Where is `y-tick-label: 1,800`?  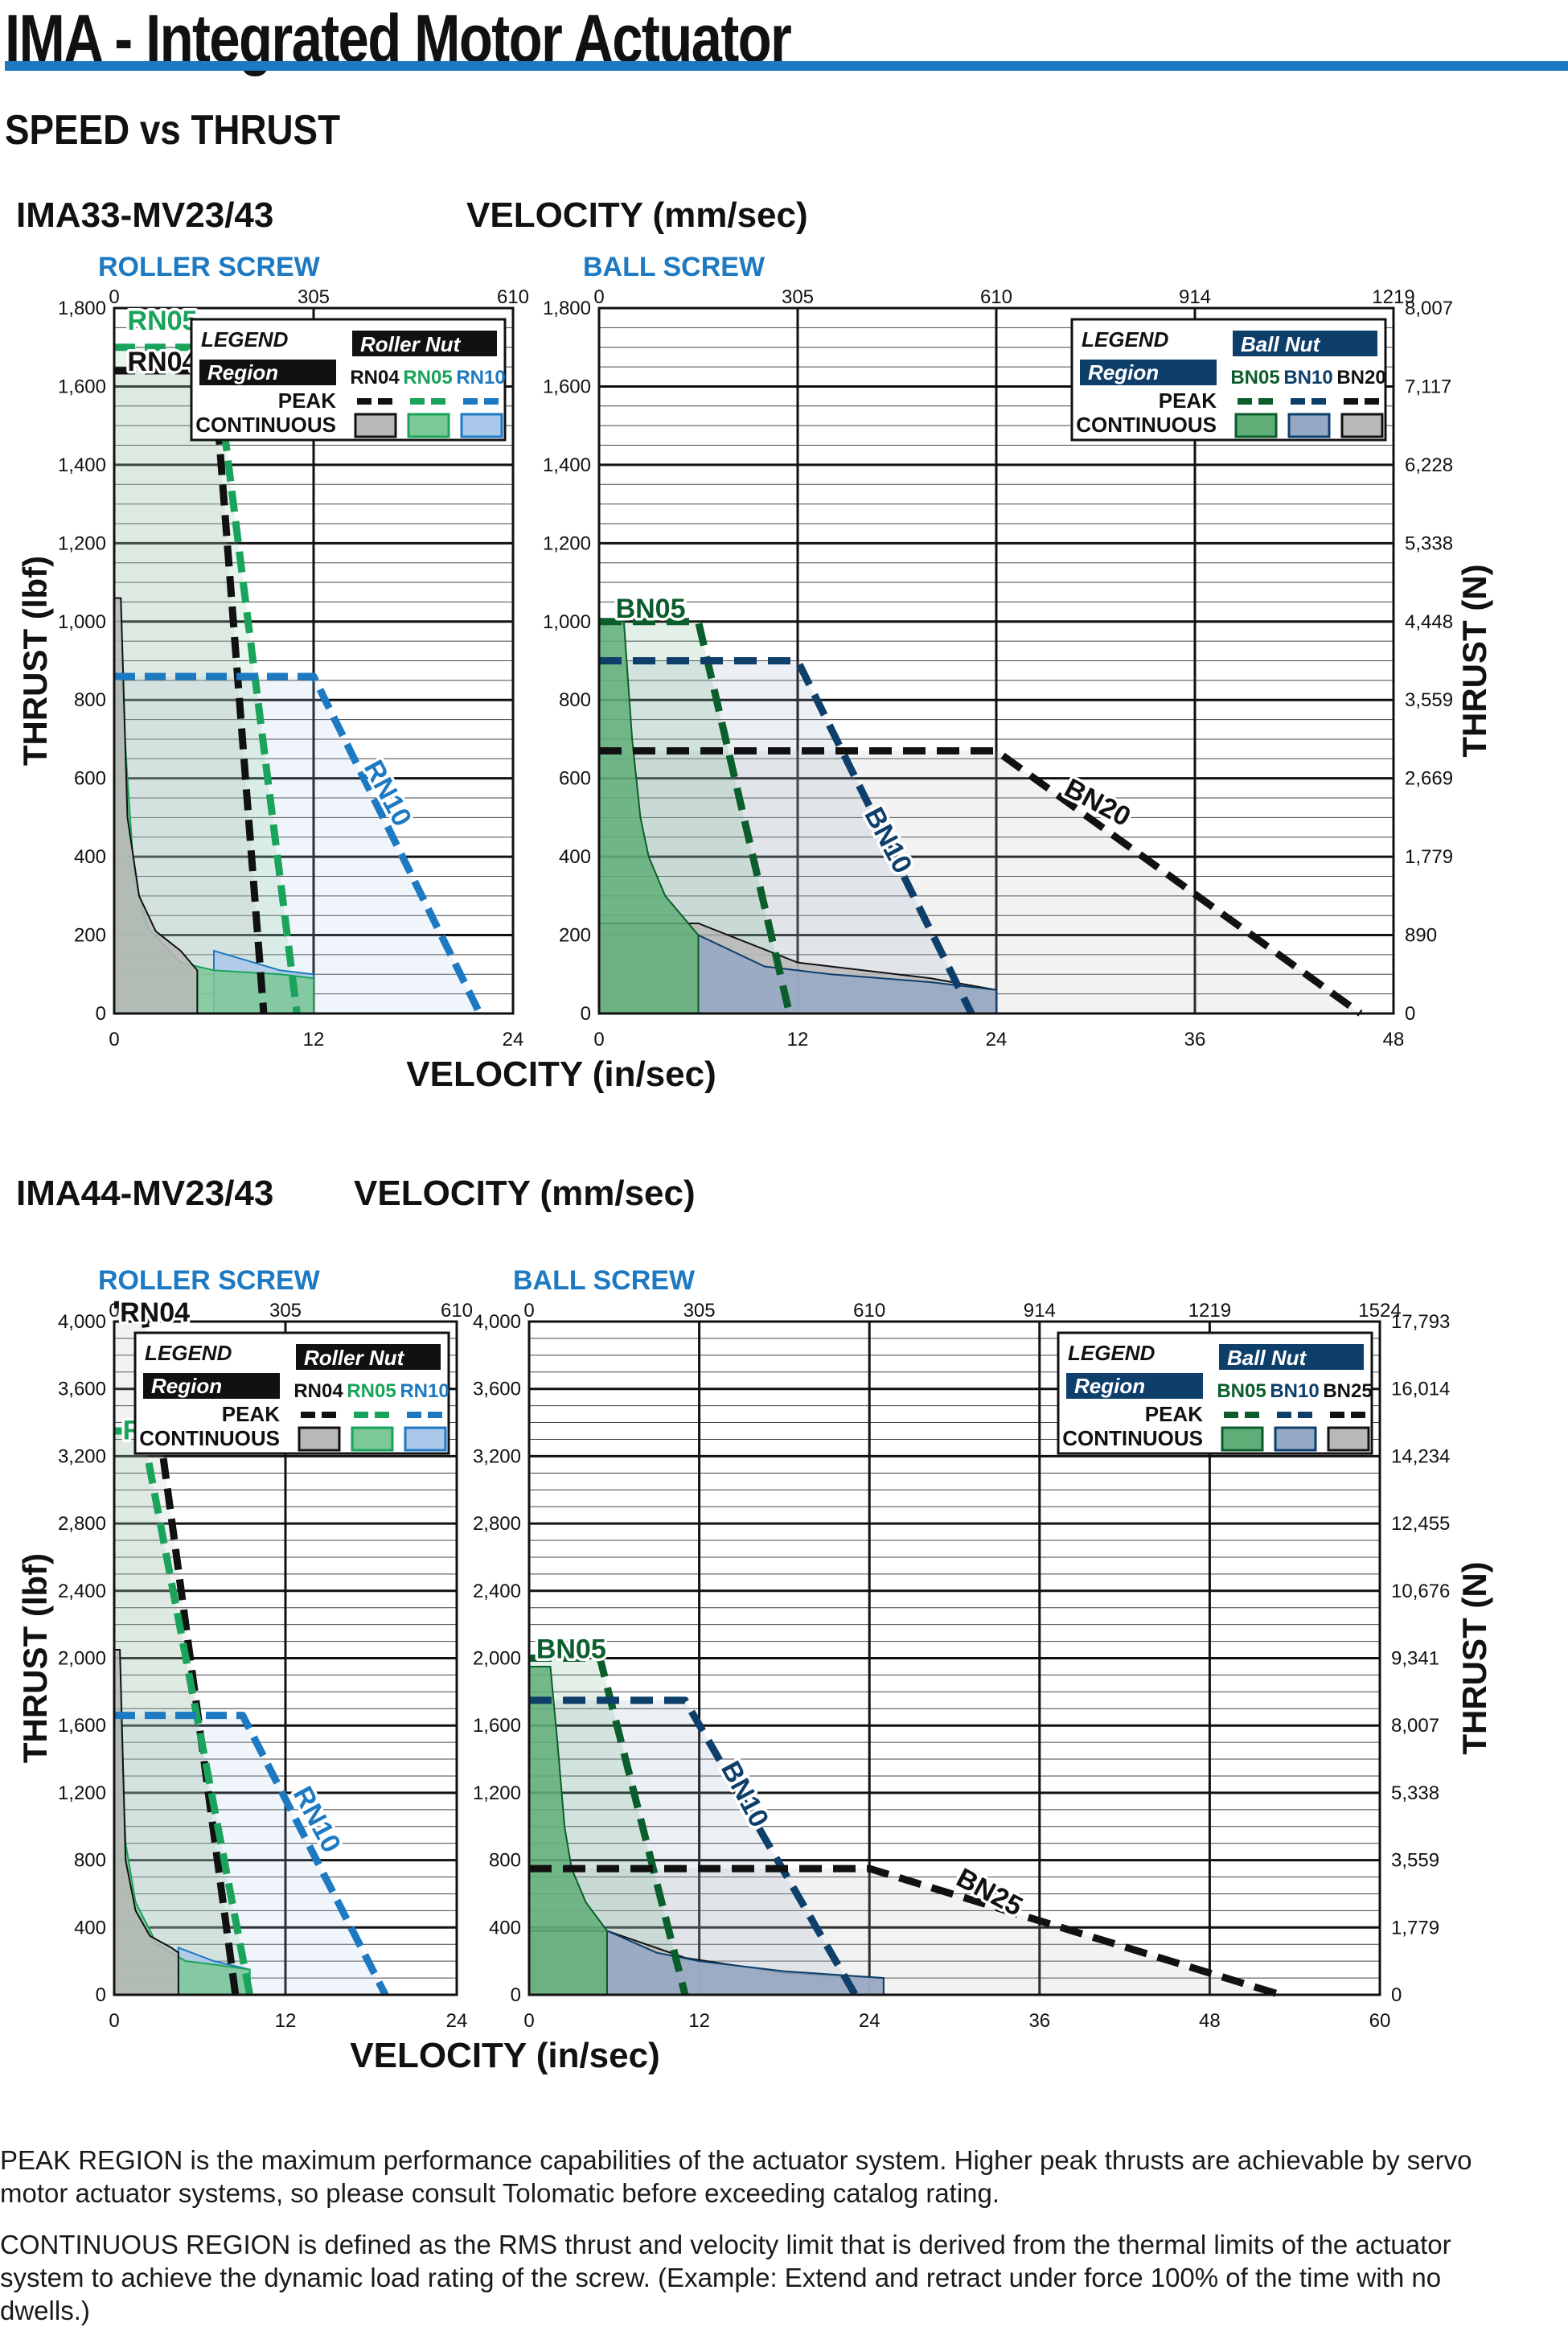
y-tick-label: 1,800 is located at coordinates (567, 309).